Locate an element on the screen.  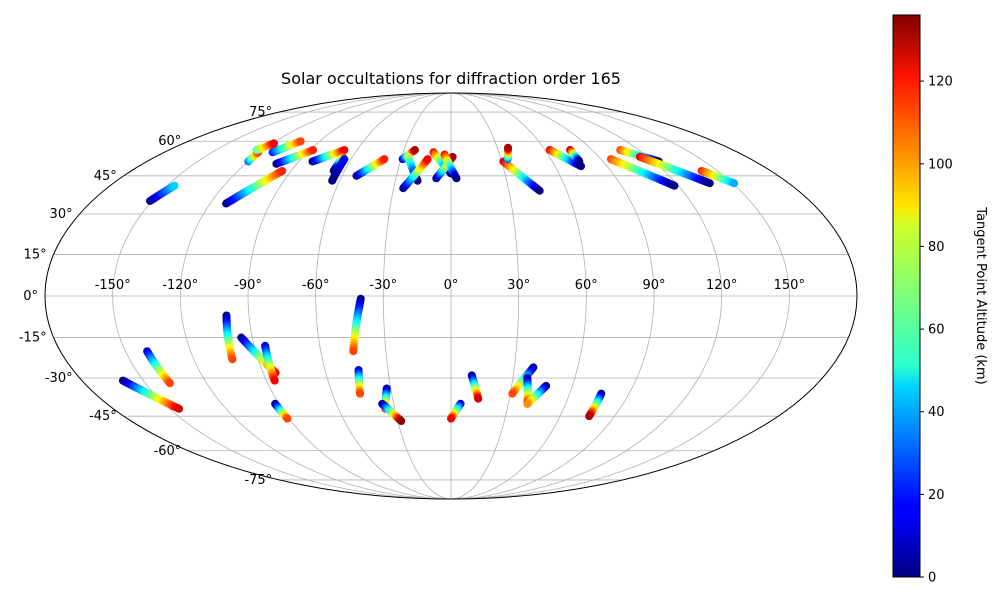
lat-tick-label: 15° is located at coordinates (35, 254).